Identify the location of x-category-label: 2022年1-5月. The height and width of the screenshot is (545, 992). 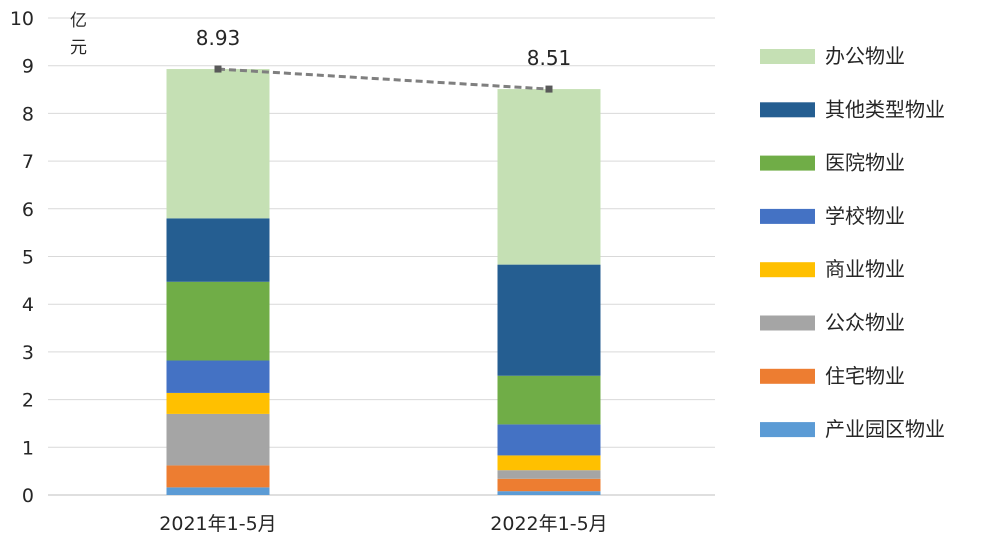
(548, 524).